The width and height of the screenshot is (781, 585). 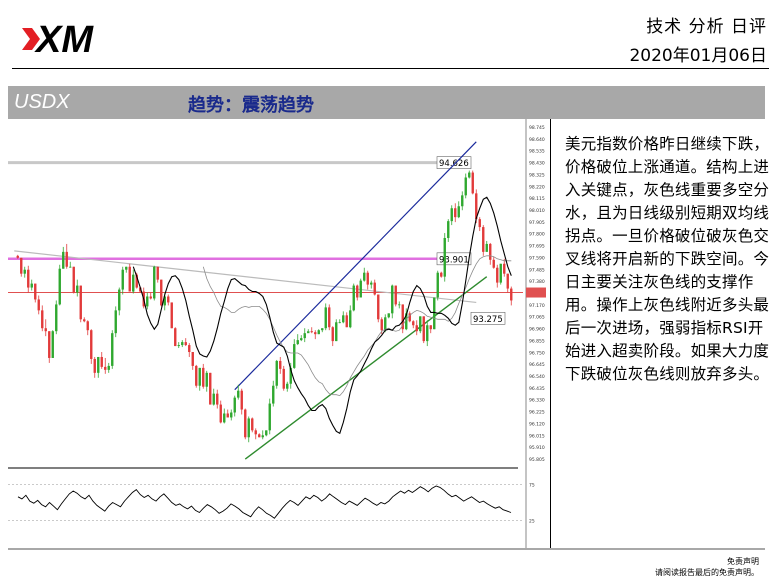 What do you see at coordinates (537, 175) in the screenshot?
I see `price-tick-label: 98.325` at bounding box center [537, 175].